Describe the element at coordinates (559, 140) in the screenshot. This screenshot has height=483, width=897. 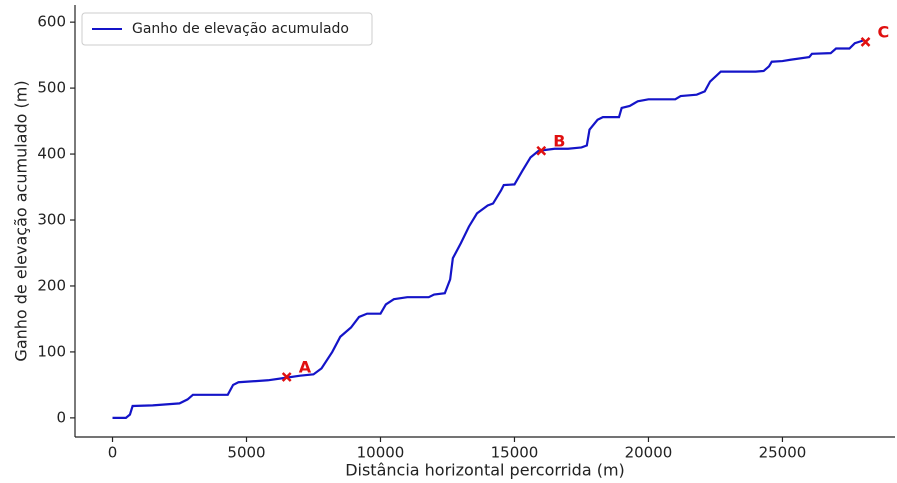
I see `marker-label: B` at that location.